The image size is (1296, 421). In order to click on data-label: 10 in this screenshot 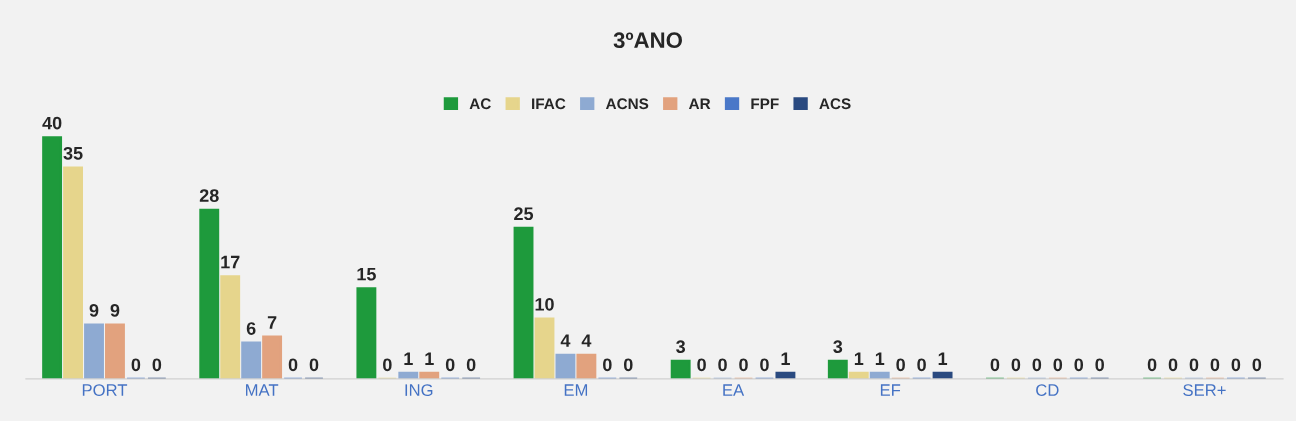, I will do `click(544, 304)`.